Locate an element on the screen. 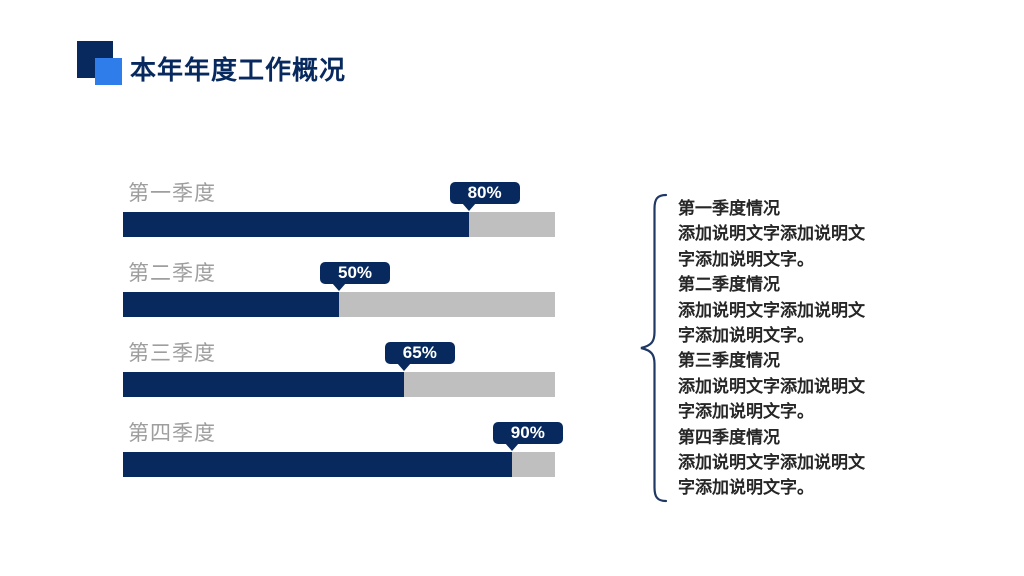 This screenshot has width=1024, height=576. note-item: 第一季度情况 添加说明文字添加说明文字添加说明文字。 is located at coordinates (778, 234).